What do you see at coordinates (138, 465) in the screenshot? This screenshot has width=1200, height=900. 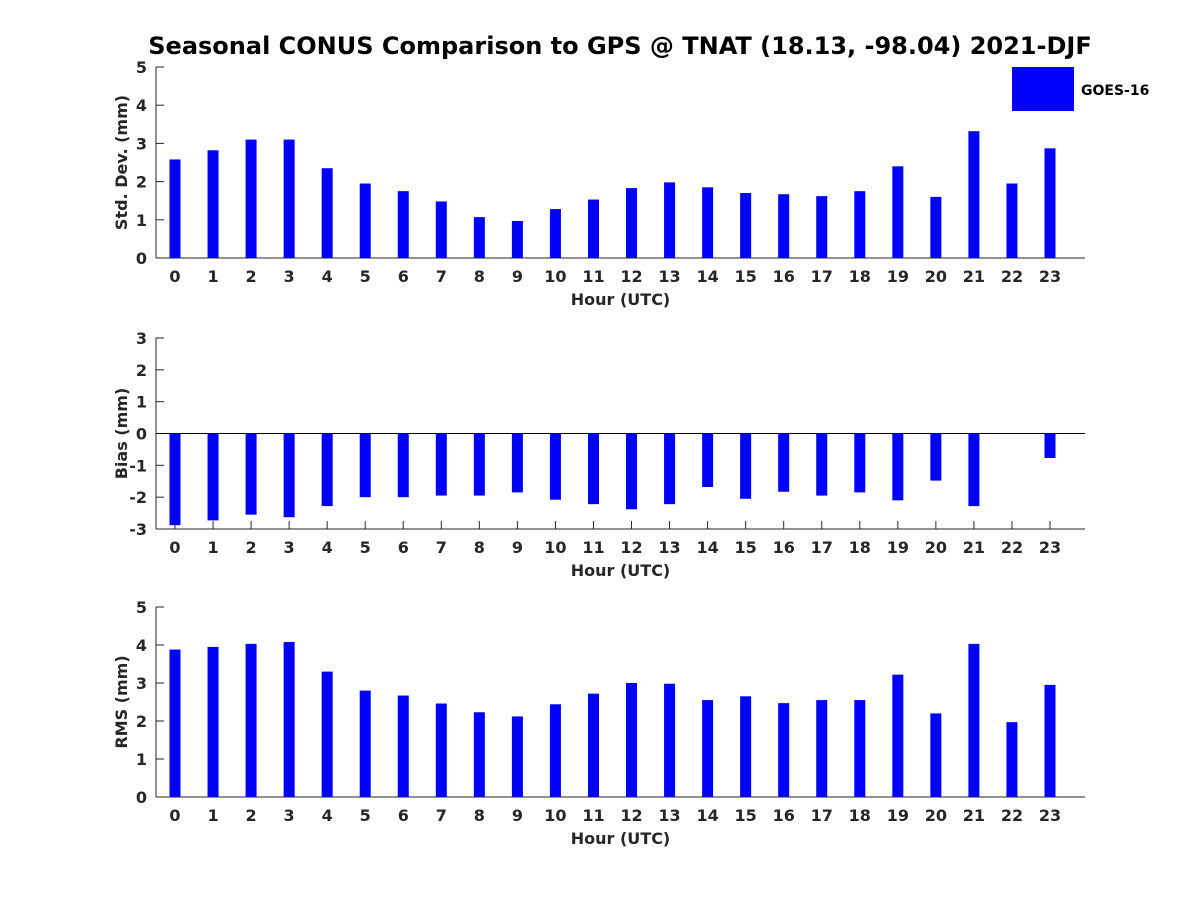 I see `y-tick-label: -1` at bounding box center [138, 465].